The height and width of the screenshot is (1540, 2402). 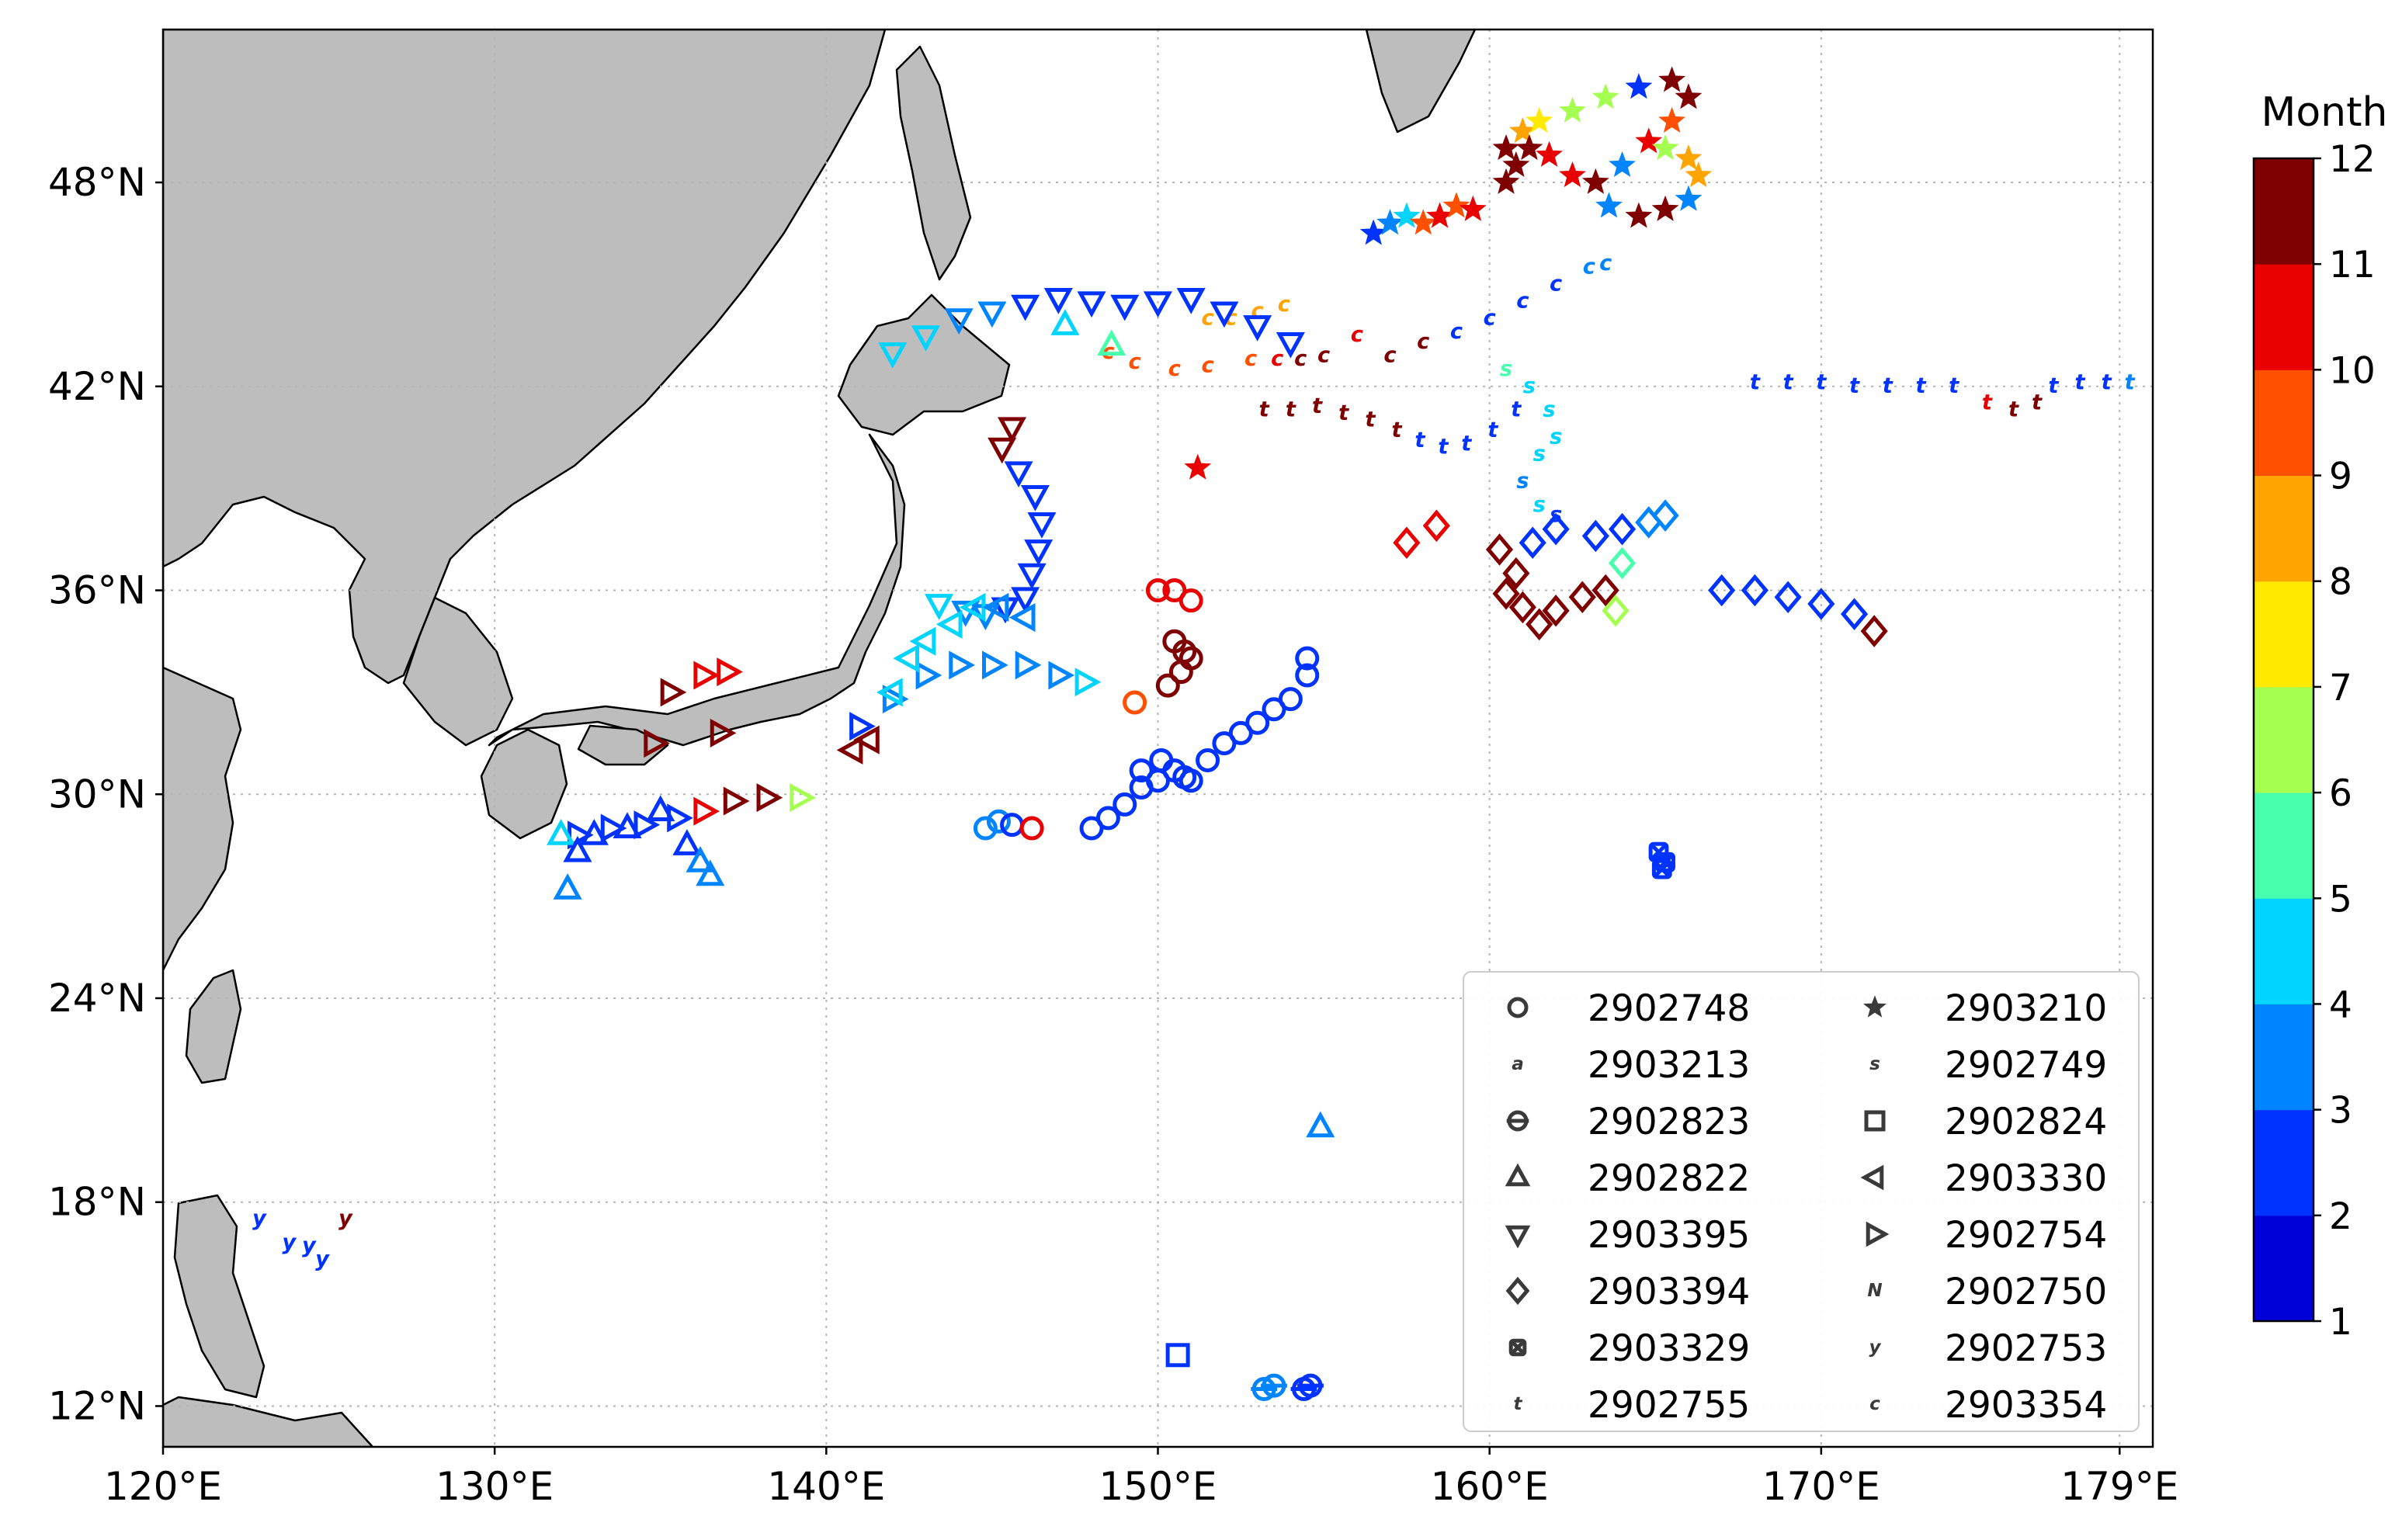 I want to click on legend-label: 2903210, so click(x=2026, y=1008).